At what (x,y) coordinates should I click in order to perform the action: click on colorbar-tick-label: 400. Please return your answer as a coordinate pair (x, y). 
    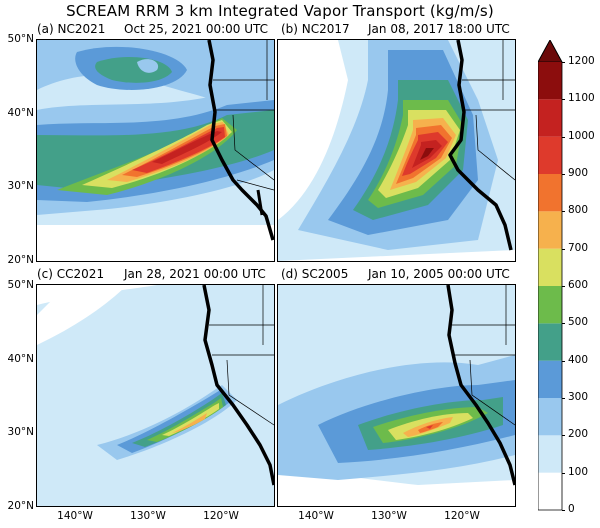
    Looking at the image, I should click on (578, 359).